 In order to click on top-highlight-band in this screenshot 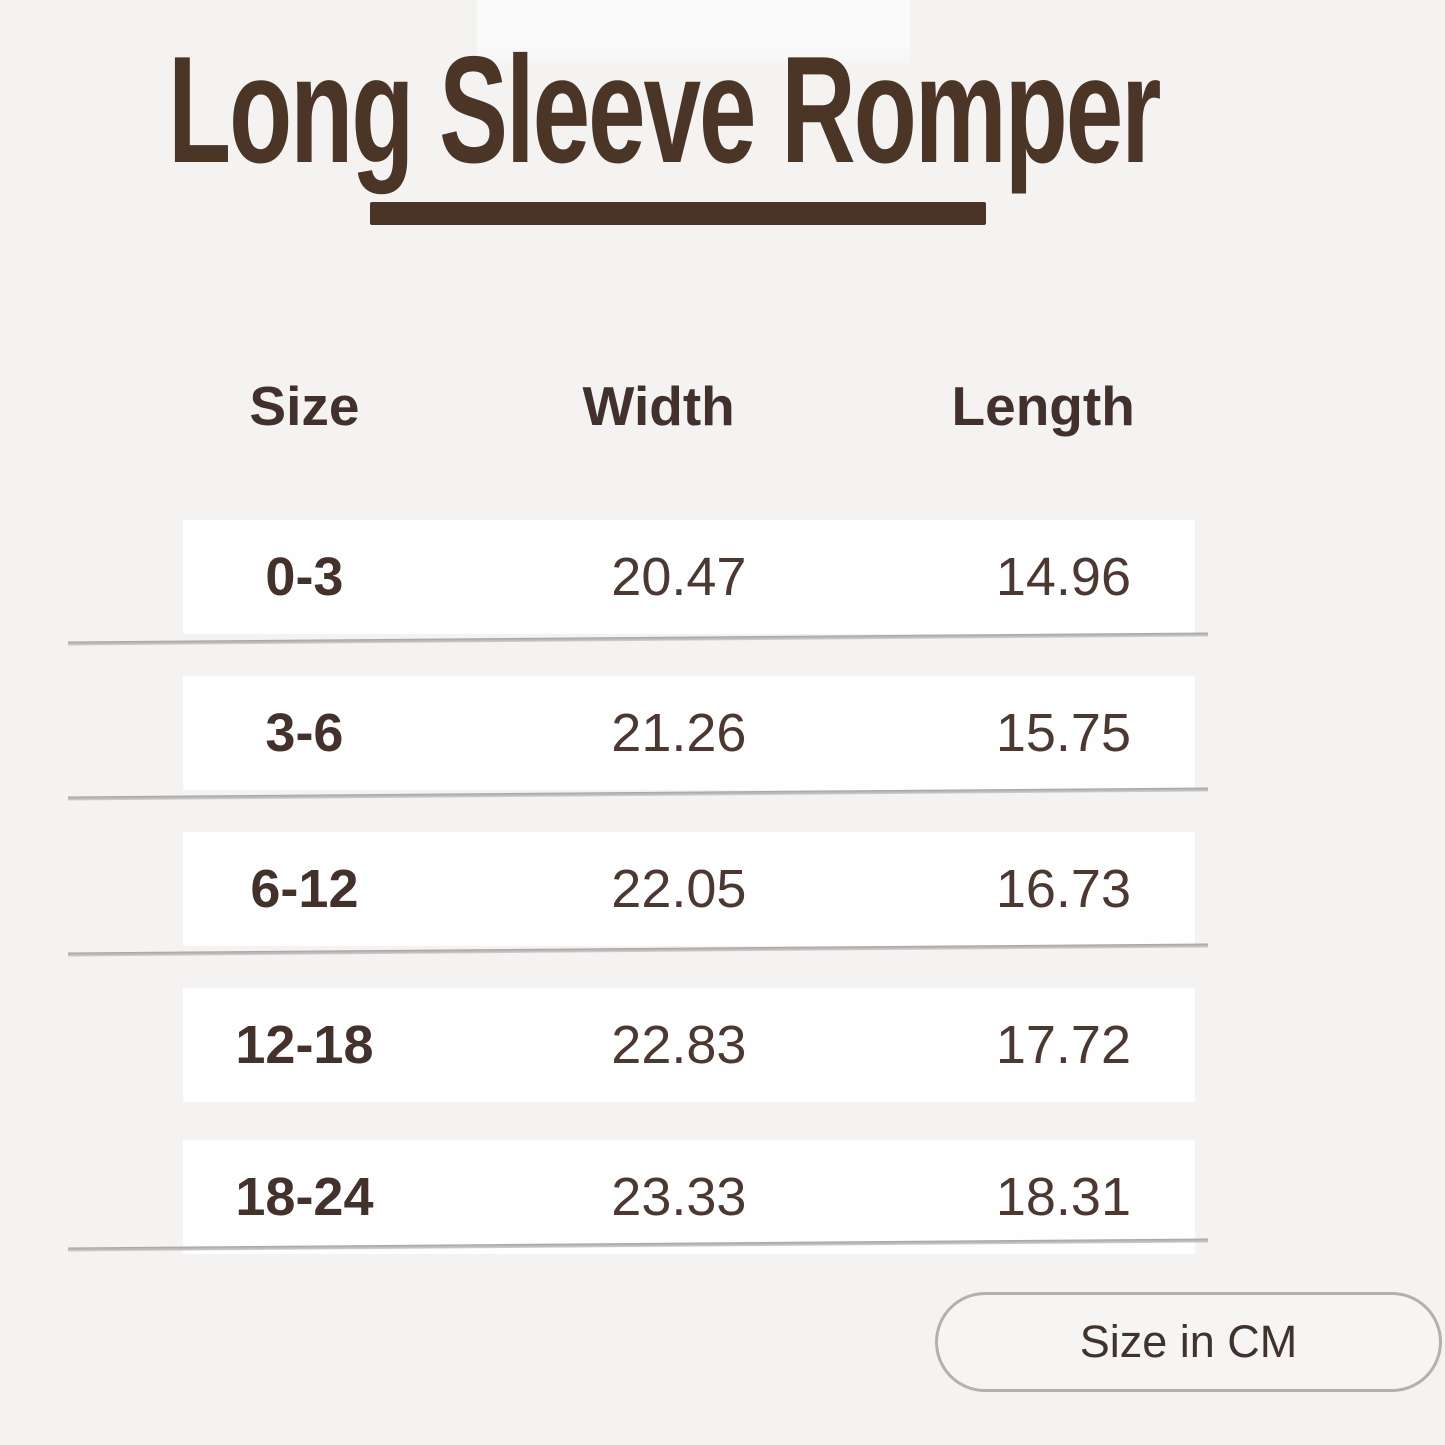, I will do `click(693, 36)`.